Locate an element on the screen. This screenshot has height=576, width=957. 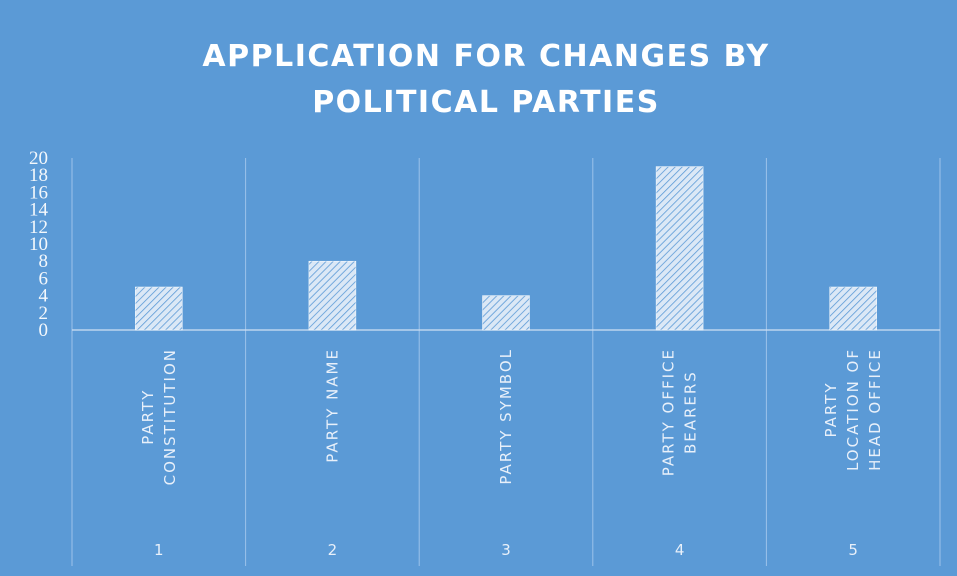
x-tick-label: BEARERS is located at coordinates (691, 412).